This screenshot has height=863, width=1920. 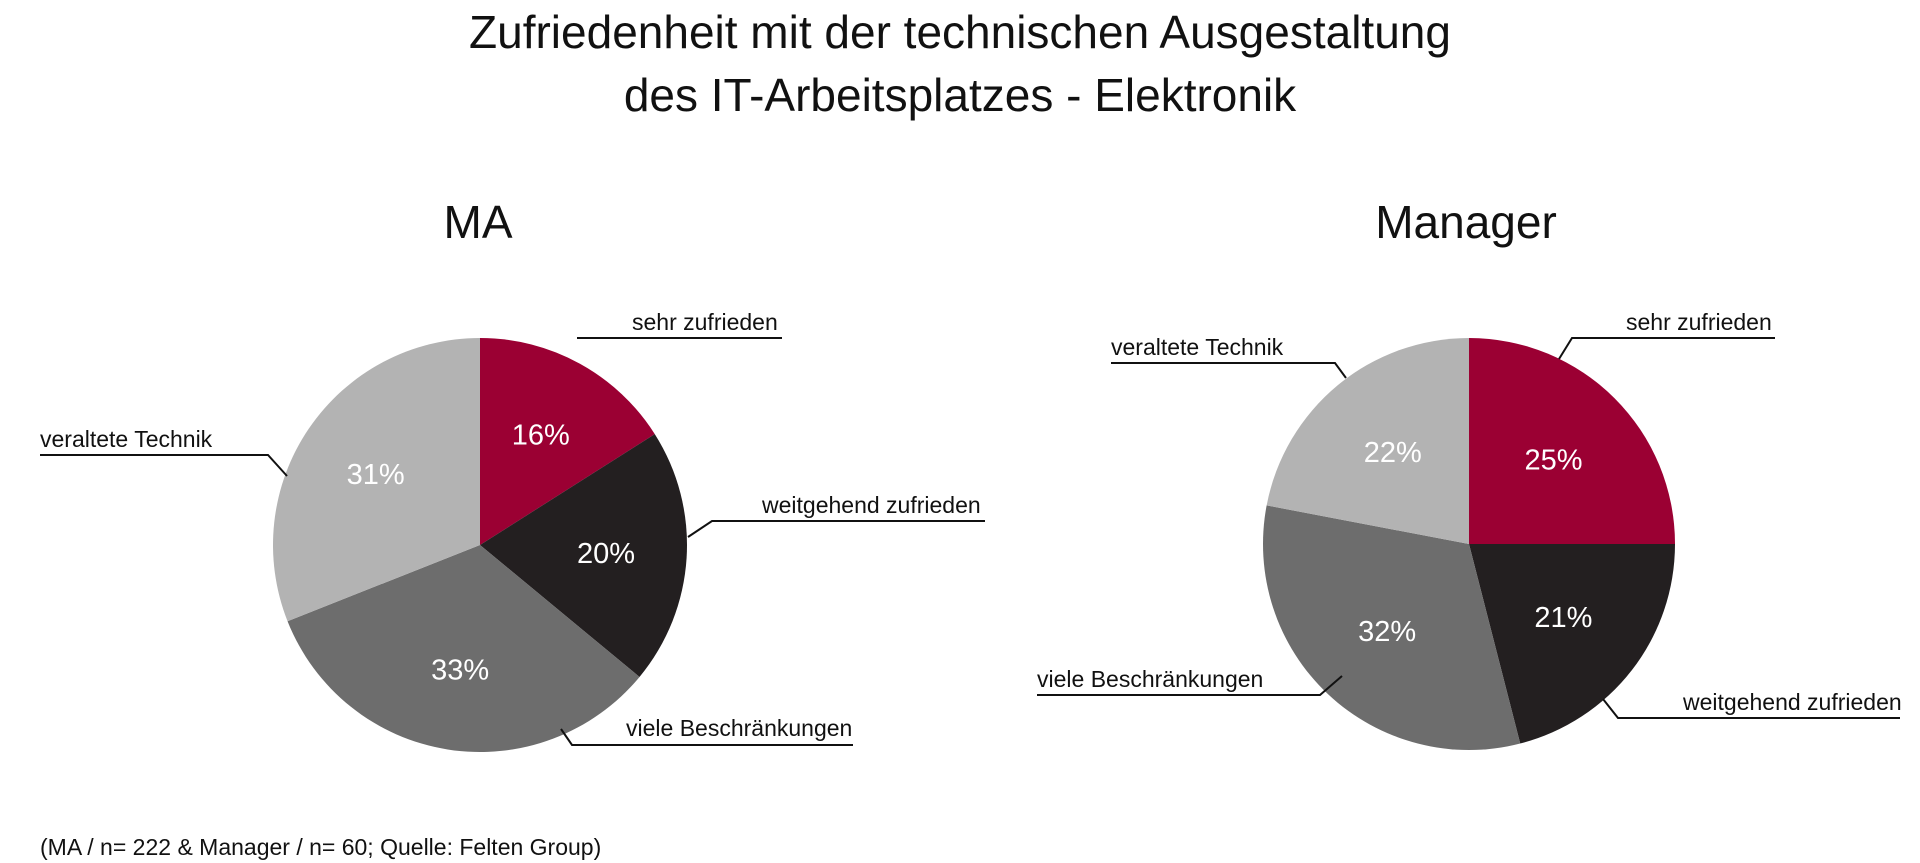 I want to click on pie-slice-ma-weitgehend-zufrieden, so click(x=584, y=555).